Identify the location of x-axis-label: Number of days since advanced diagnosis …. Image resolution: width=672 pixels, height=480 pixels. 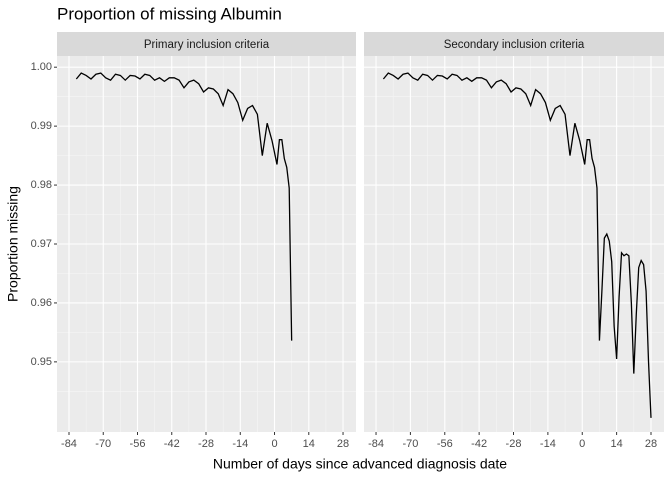
(360, 464).